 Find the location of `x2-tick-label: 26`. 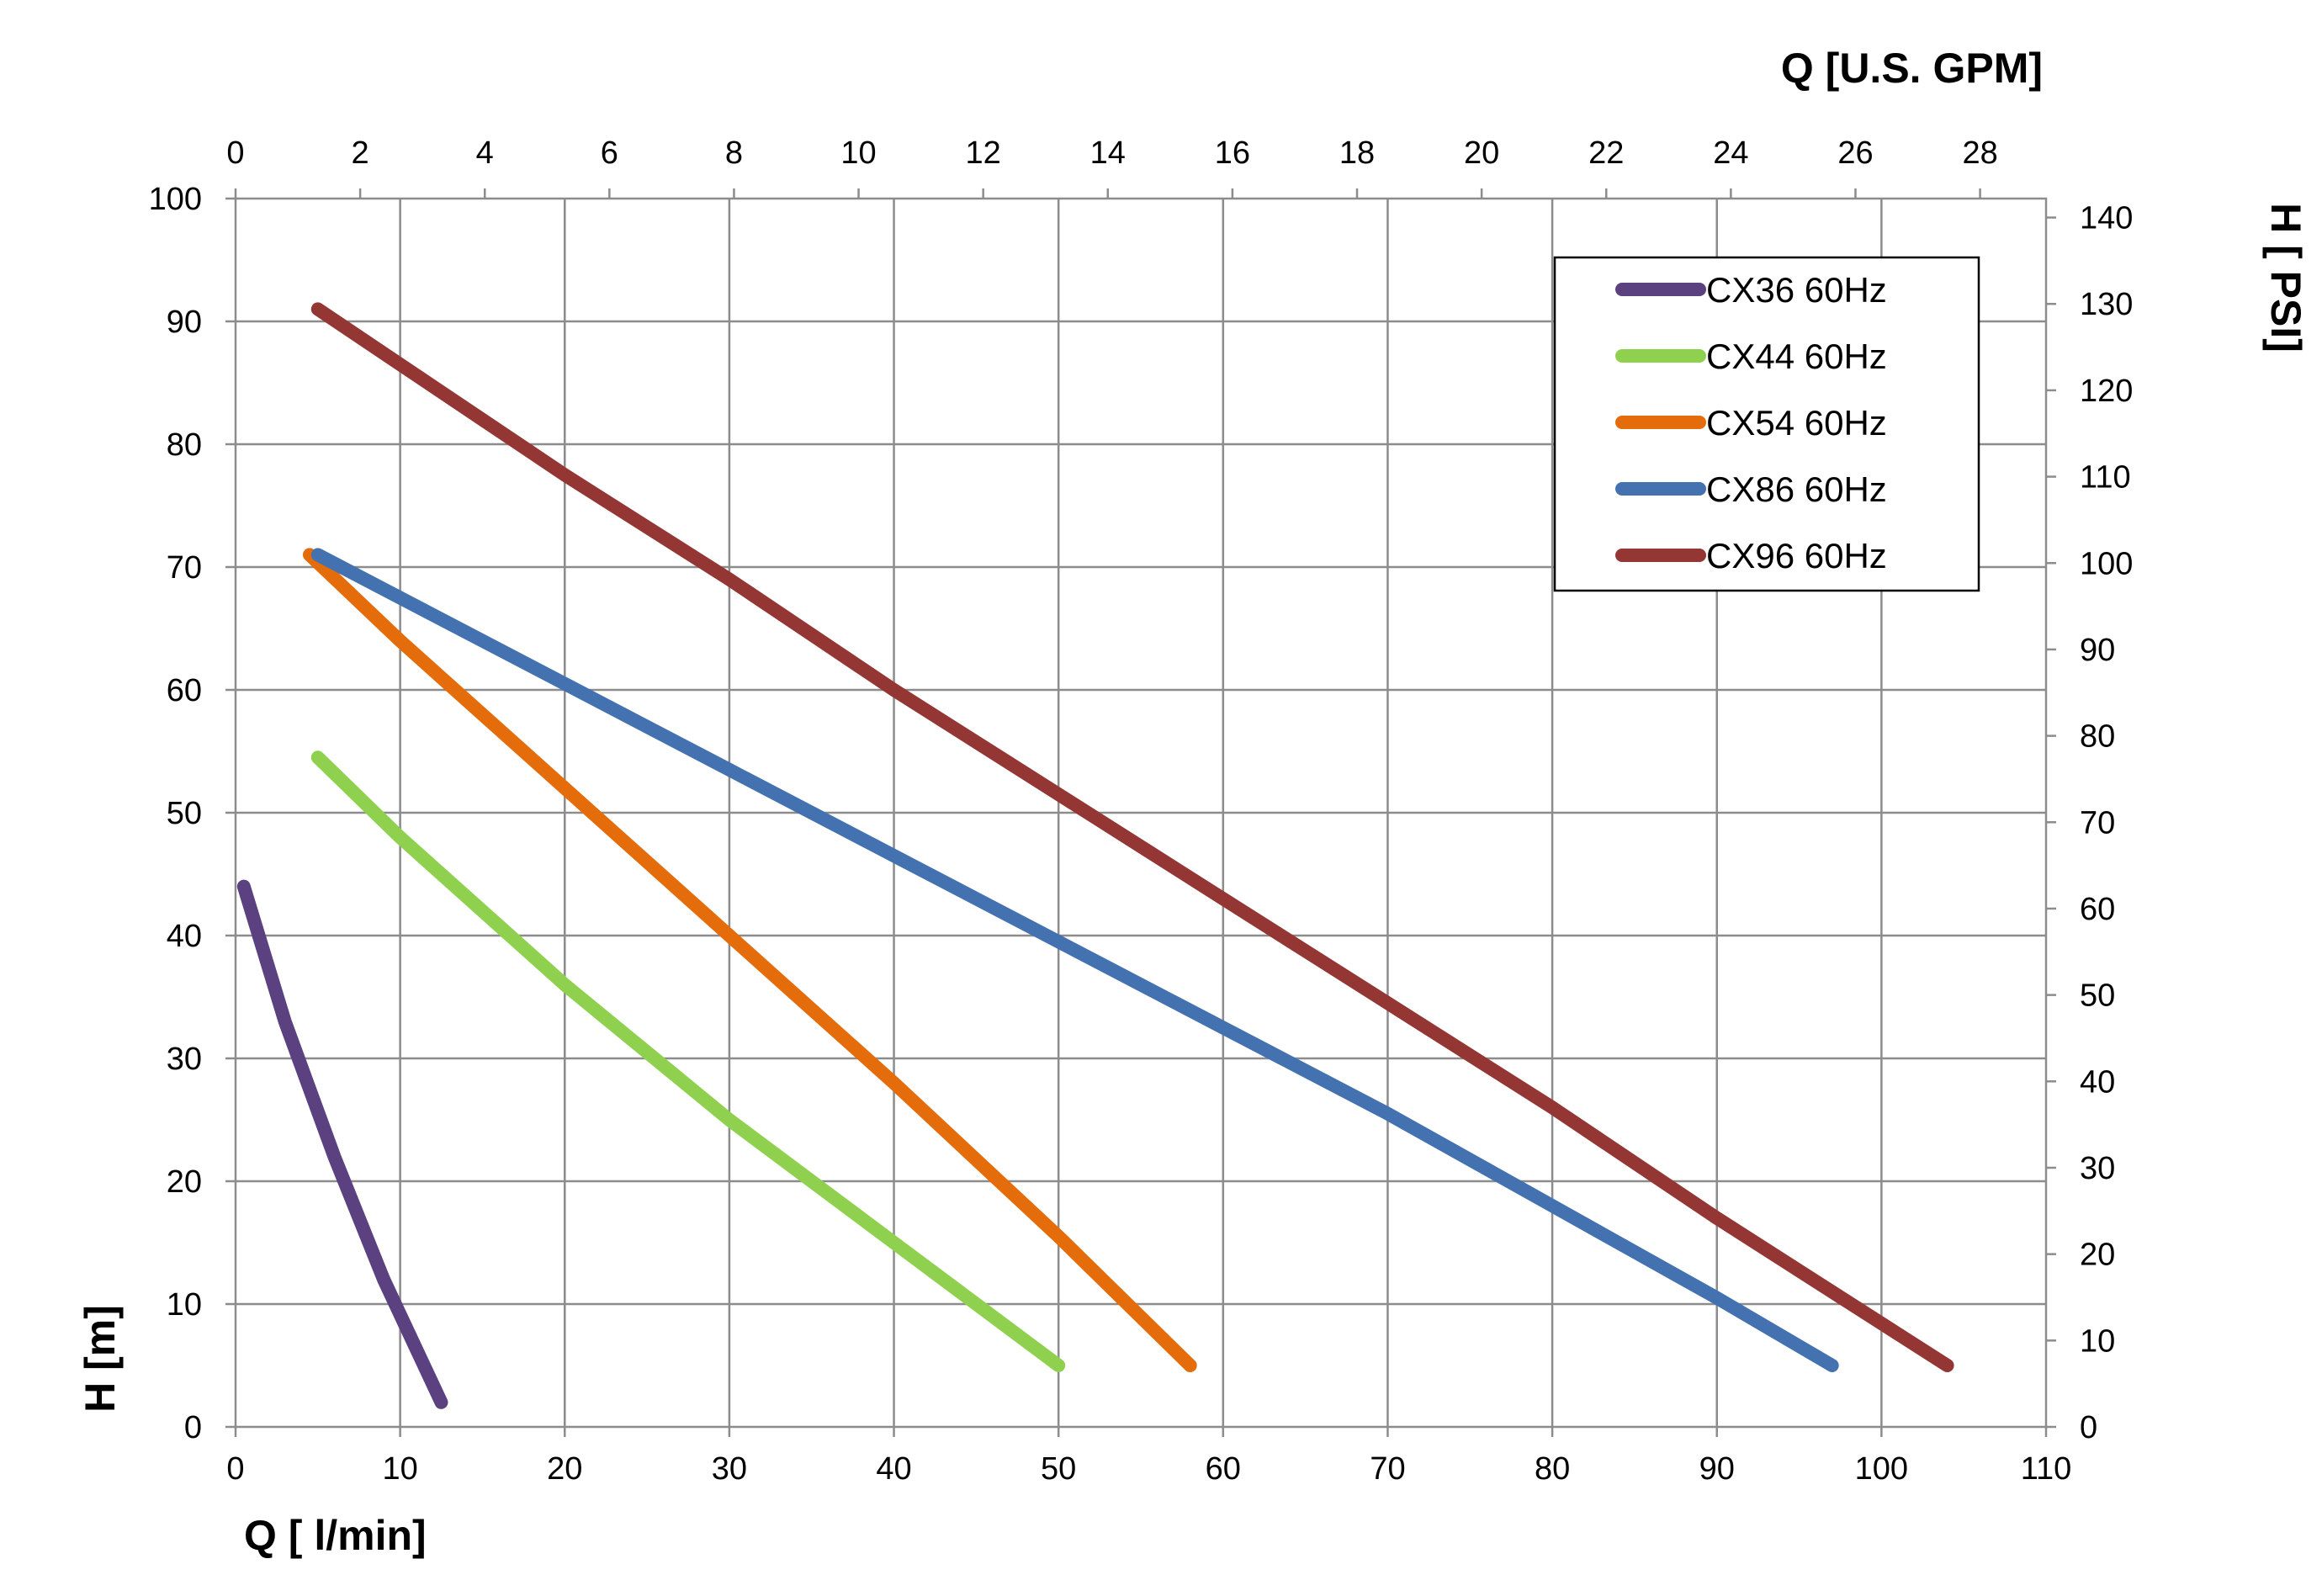

x2-tick-label: 26 is located at coordinates (1855, 153).